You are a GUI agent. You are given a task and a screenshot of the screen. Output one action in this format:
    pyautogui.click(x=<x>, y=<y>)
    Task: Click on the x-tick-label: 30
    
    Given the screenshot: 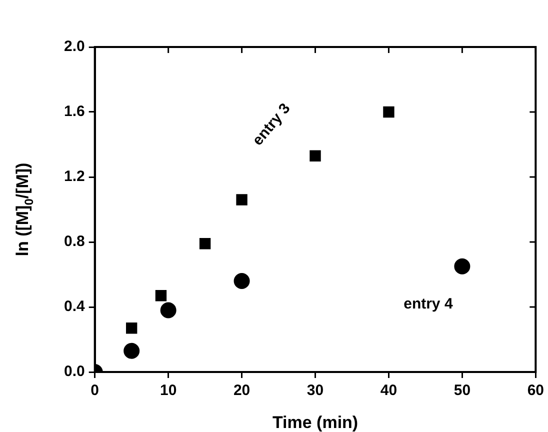 What is the action you would take?
    pyautogui.click(x=315, y=391)
    